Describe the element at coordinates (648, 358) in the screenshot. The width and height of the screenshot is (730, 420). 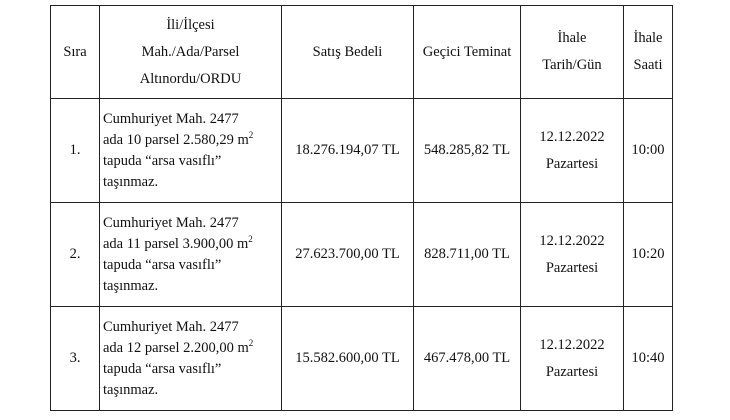
I see `auction-time: 10:40` at that location.